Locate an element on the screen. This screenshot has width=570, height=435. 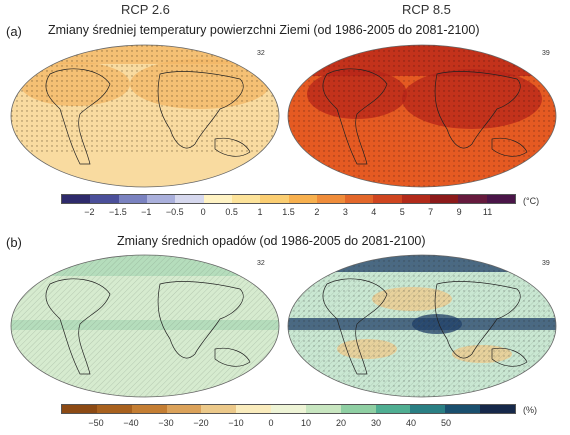
precipitation-unit: (%) is located at coordinates (530, 410).